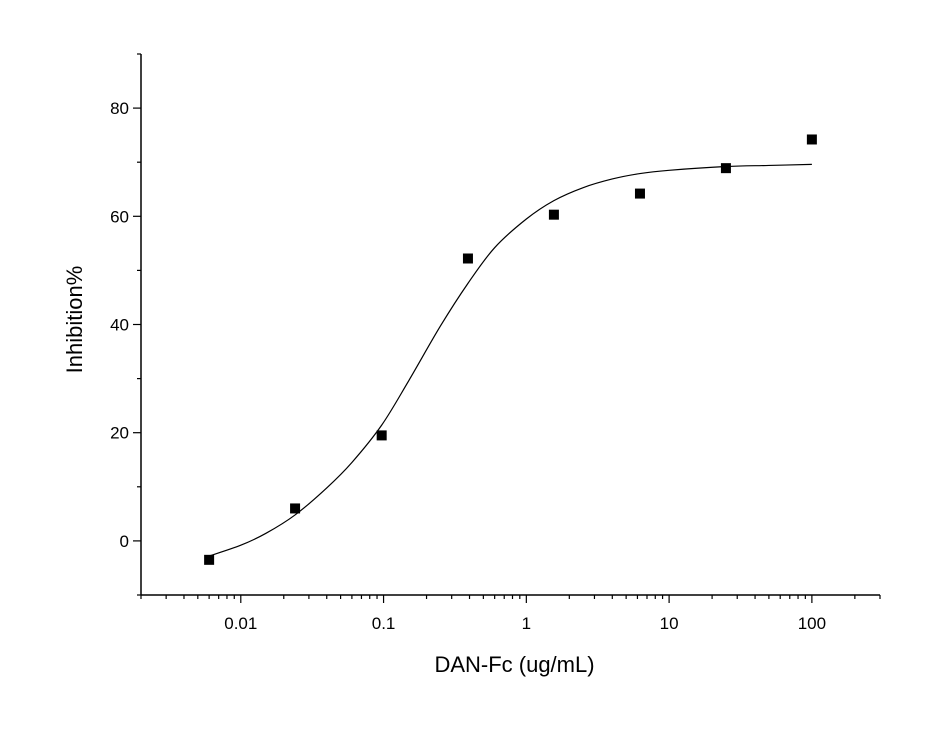 This screenshot has height=739, width=935. What do you see at coordinates (119, 216) in the screenshot?
I see `y-tick-label: 60` at bounding box center [119, 216].